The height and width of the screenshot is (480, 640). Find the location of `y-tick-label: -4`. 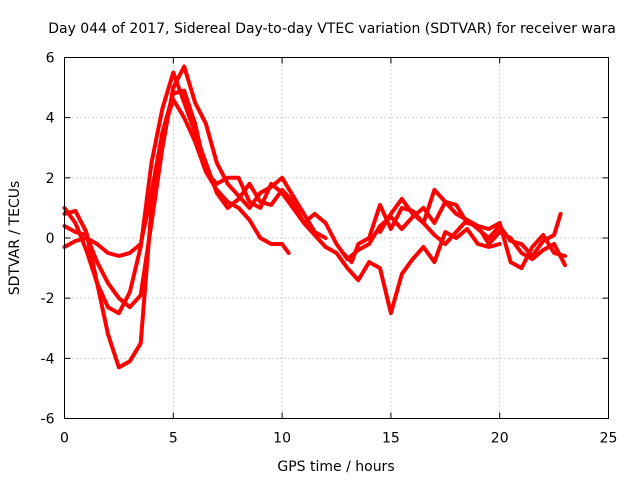

y-tick-label: -4 is located at coordinates (48, 359).